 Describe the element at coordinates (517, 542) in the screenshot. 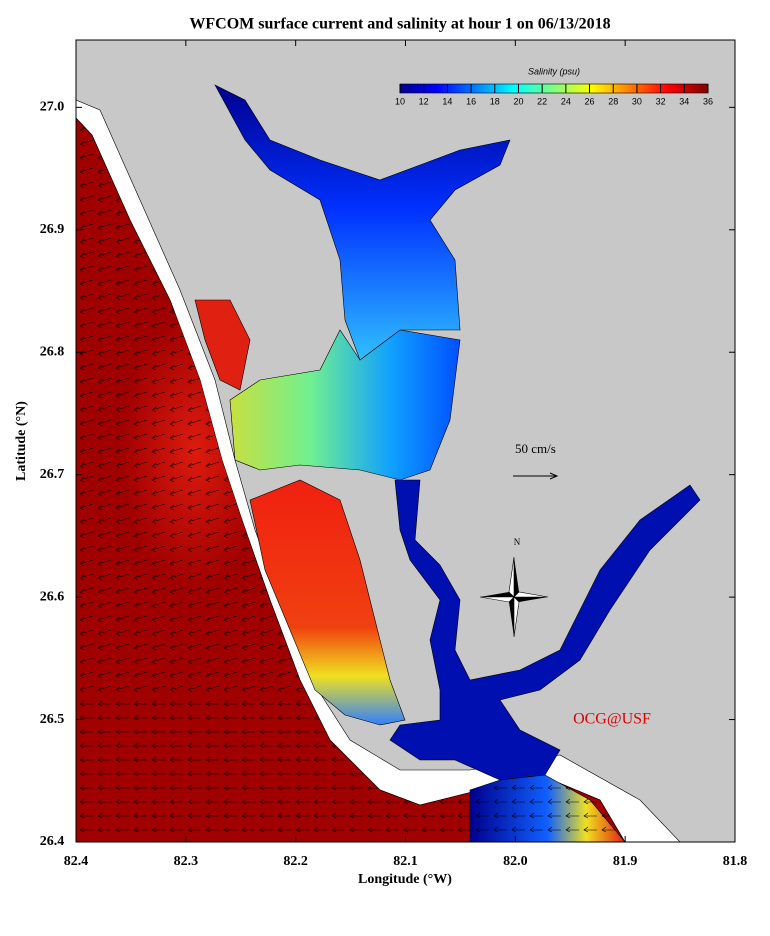

I see `north-label: N` at that location.